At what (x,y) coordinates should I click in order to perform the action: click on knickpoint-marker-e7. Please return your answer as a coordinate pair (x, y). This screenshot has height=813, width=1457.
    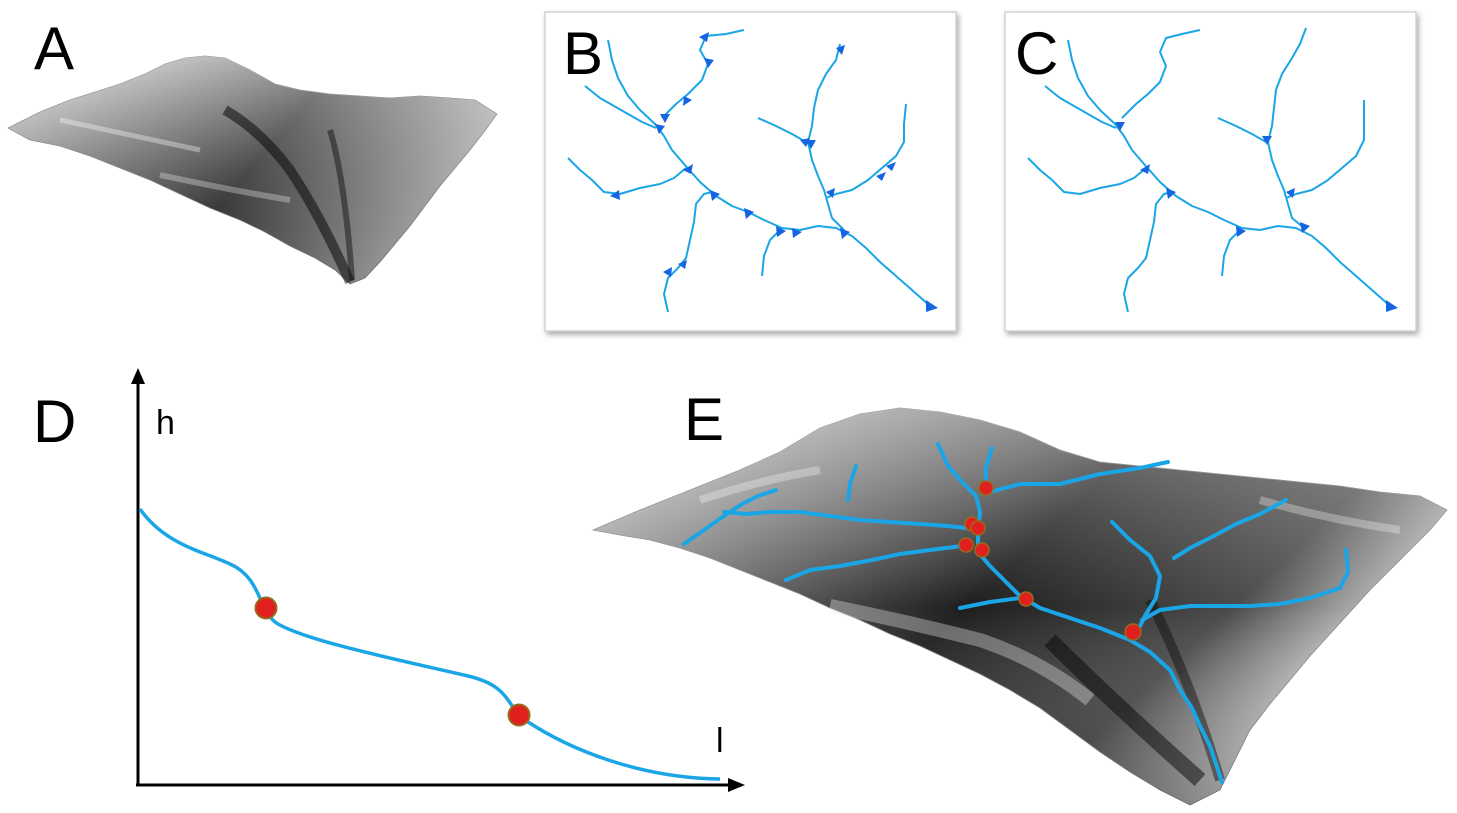
    Looking at the image, I should click on (1133, 632).